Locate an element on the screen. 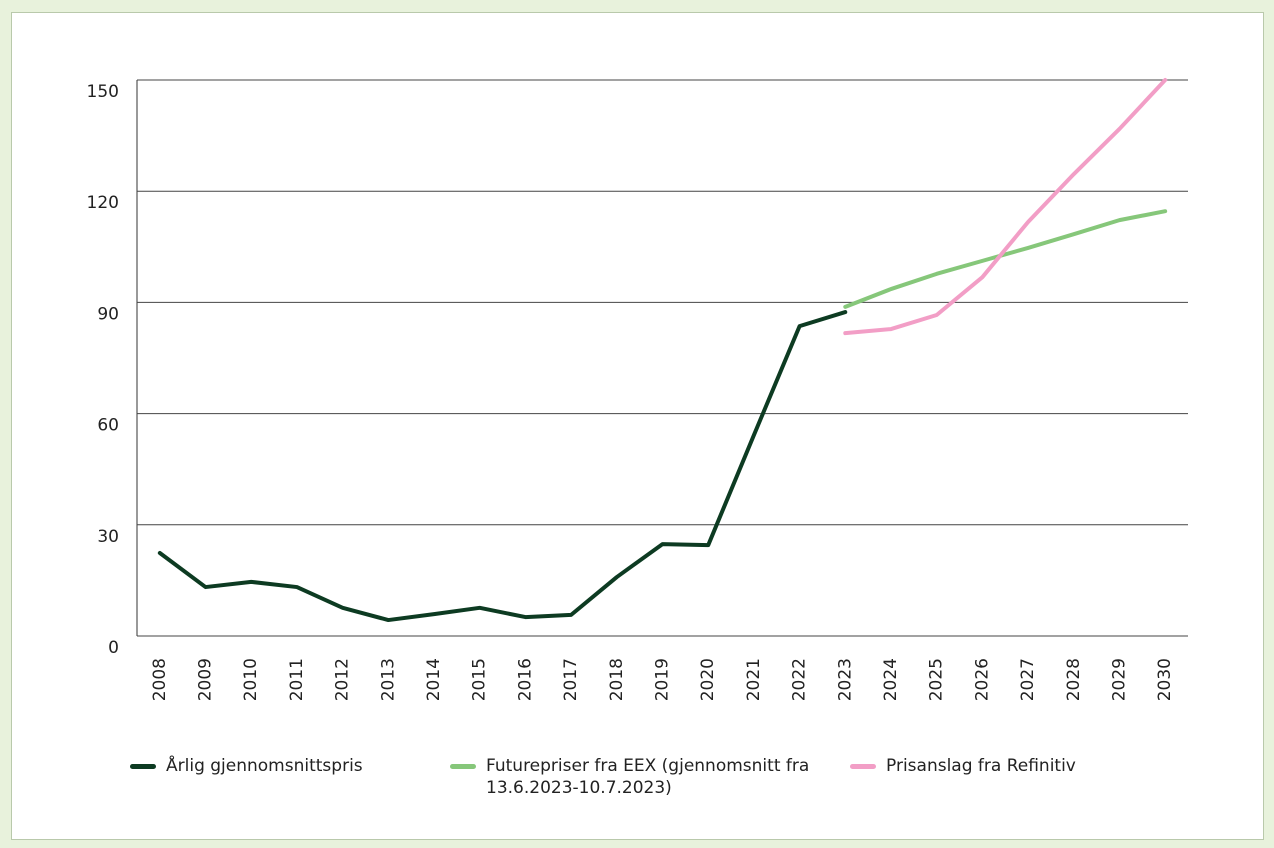 The width and height of the screenshot is (1274, 848). y-tick-label: 150 is located at coordinates (103, 92).